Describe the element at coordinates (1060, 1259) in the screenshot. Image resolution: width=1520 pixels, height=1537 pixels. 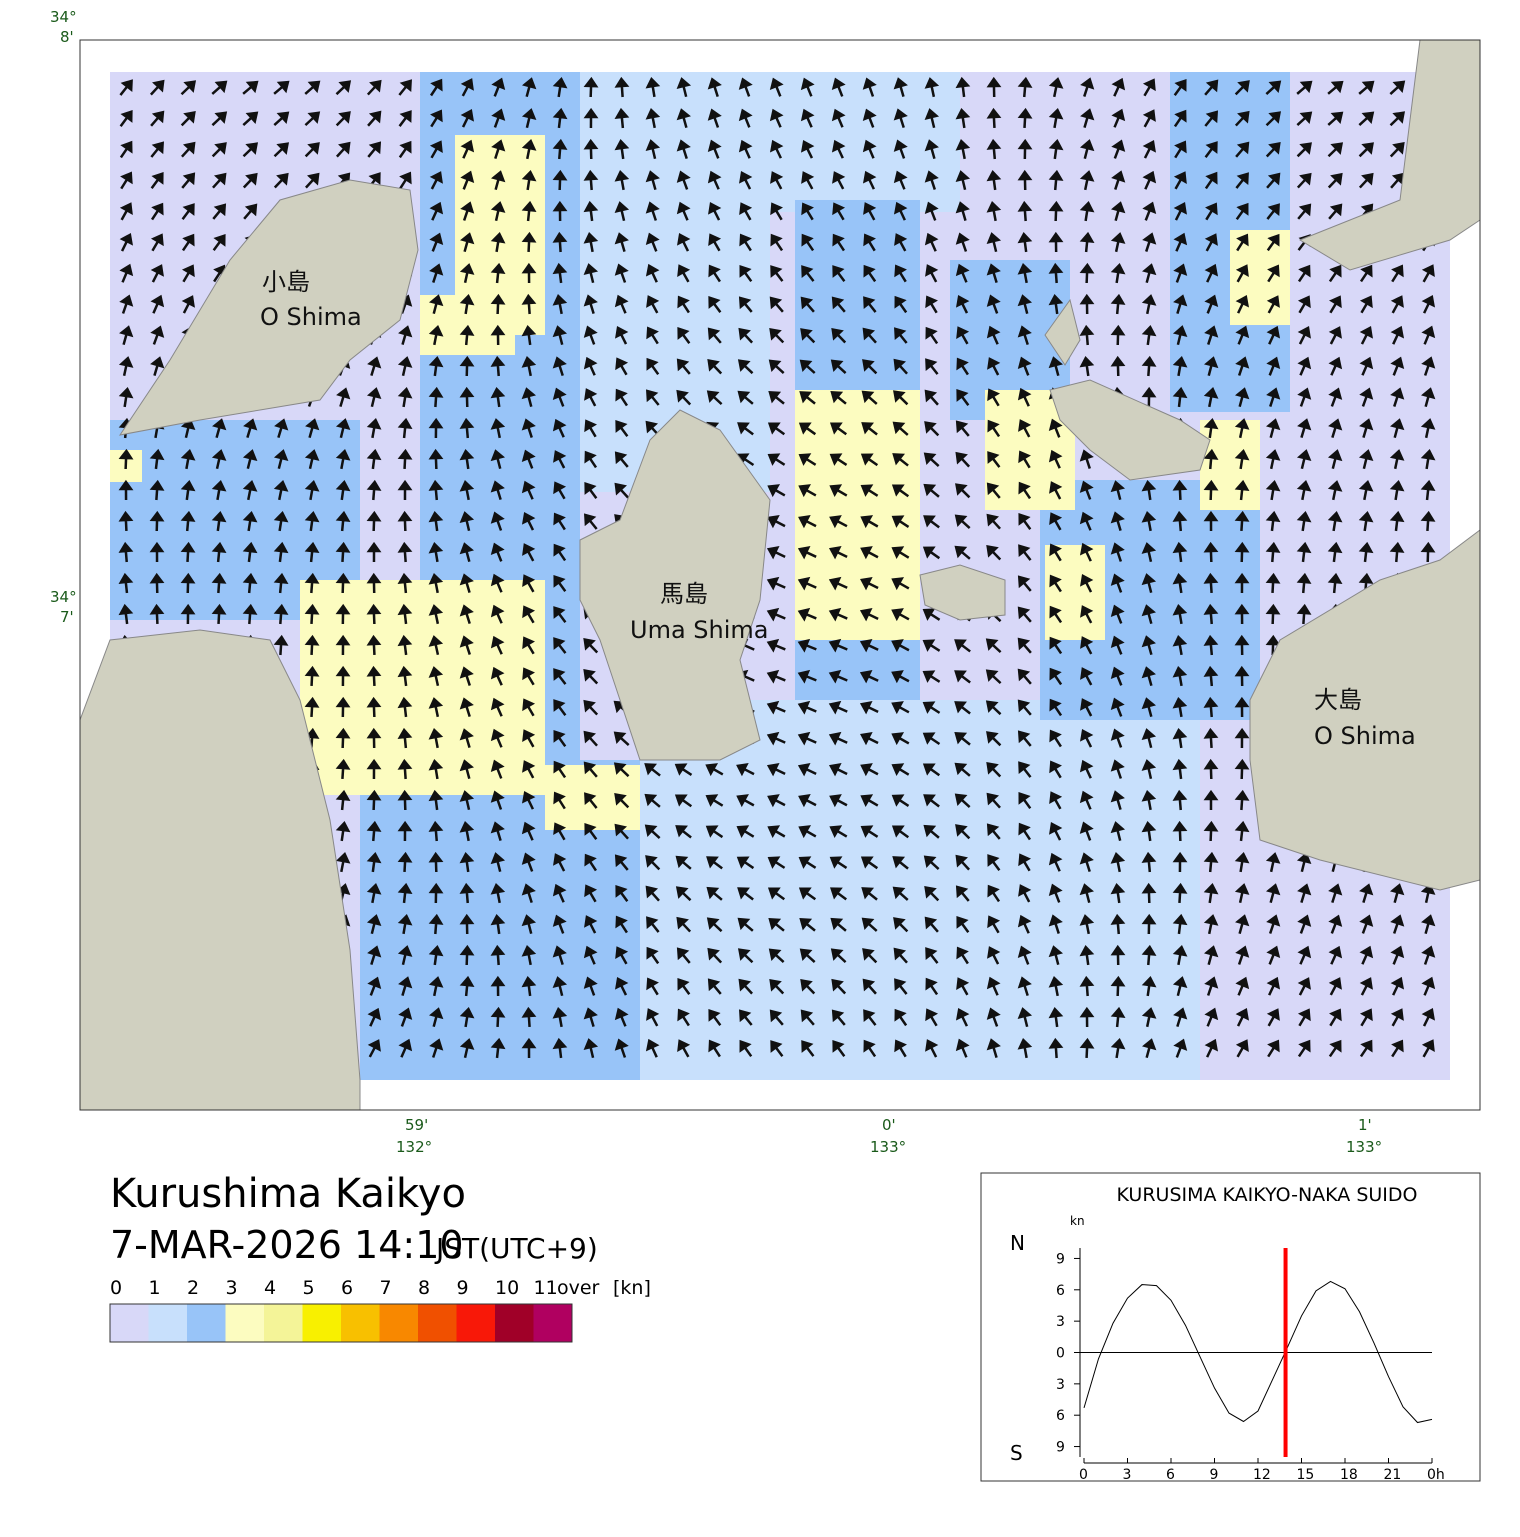
I see `y-tick-label: 9` at that location.